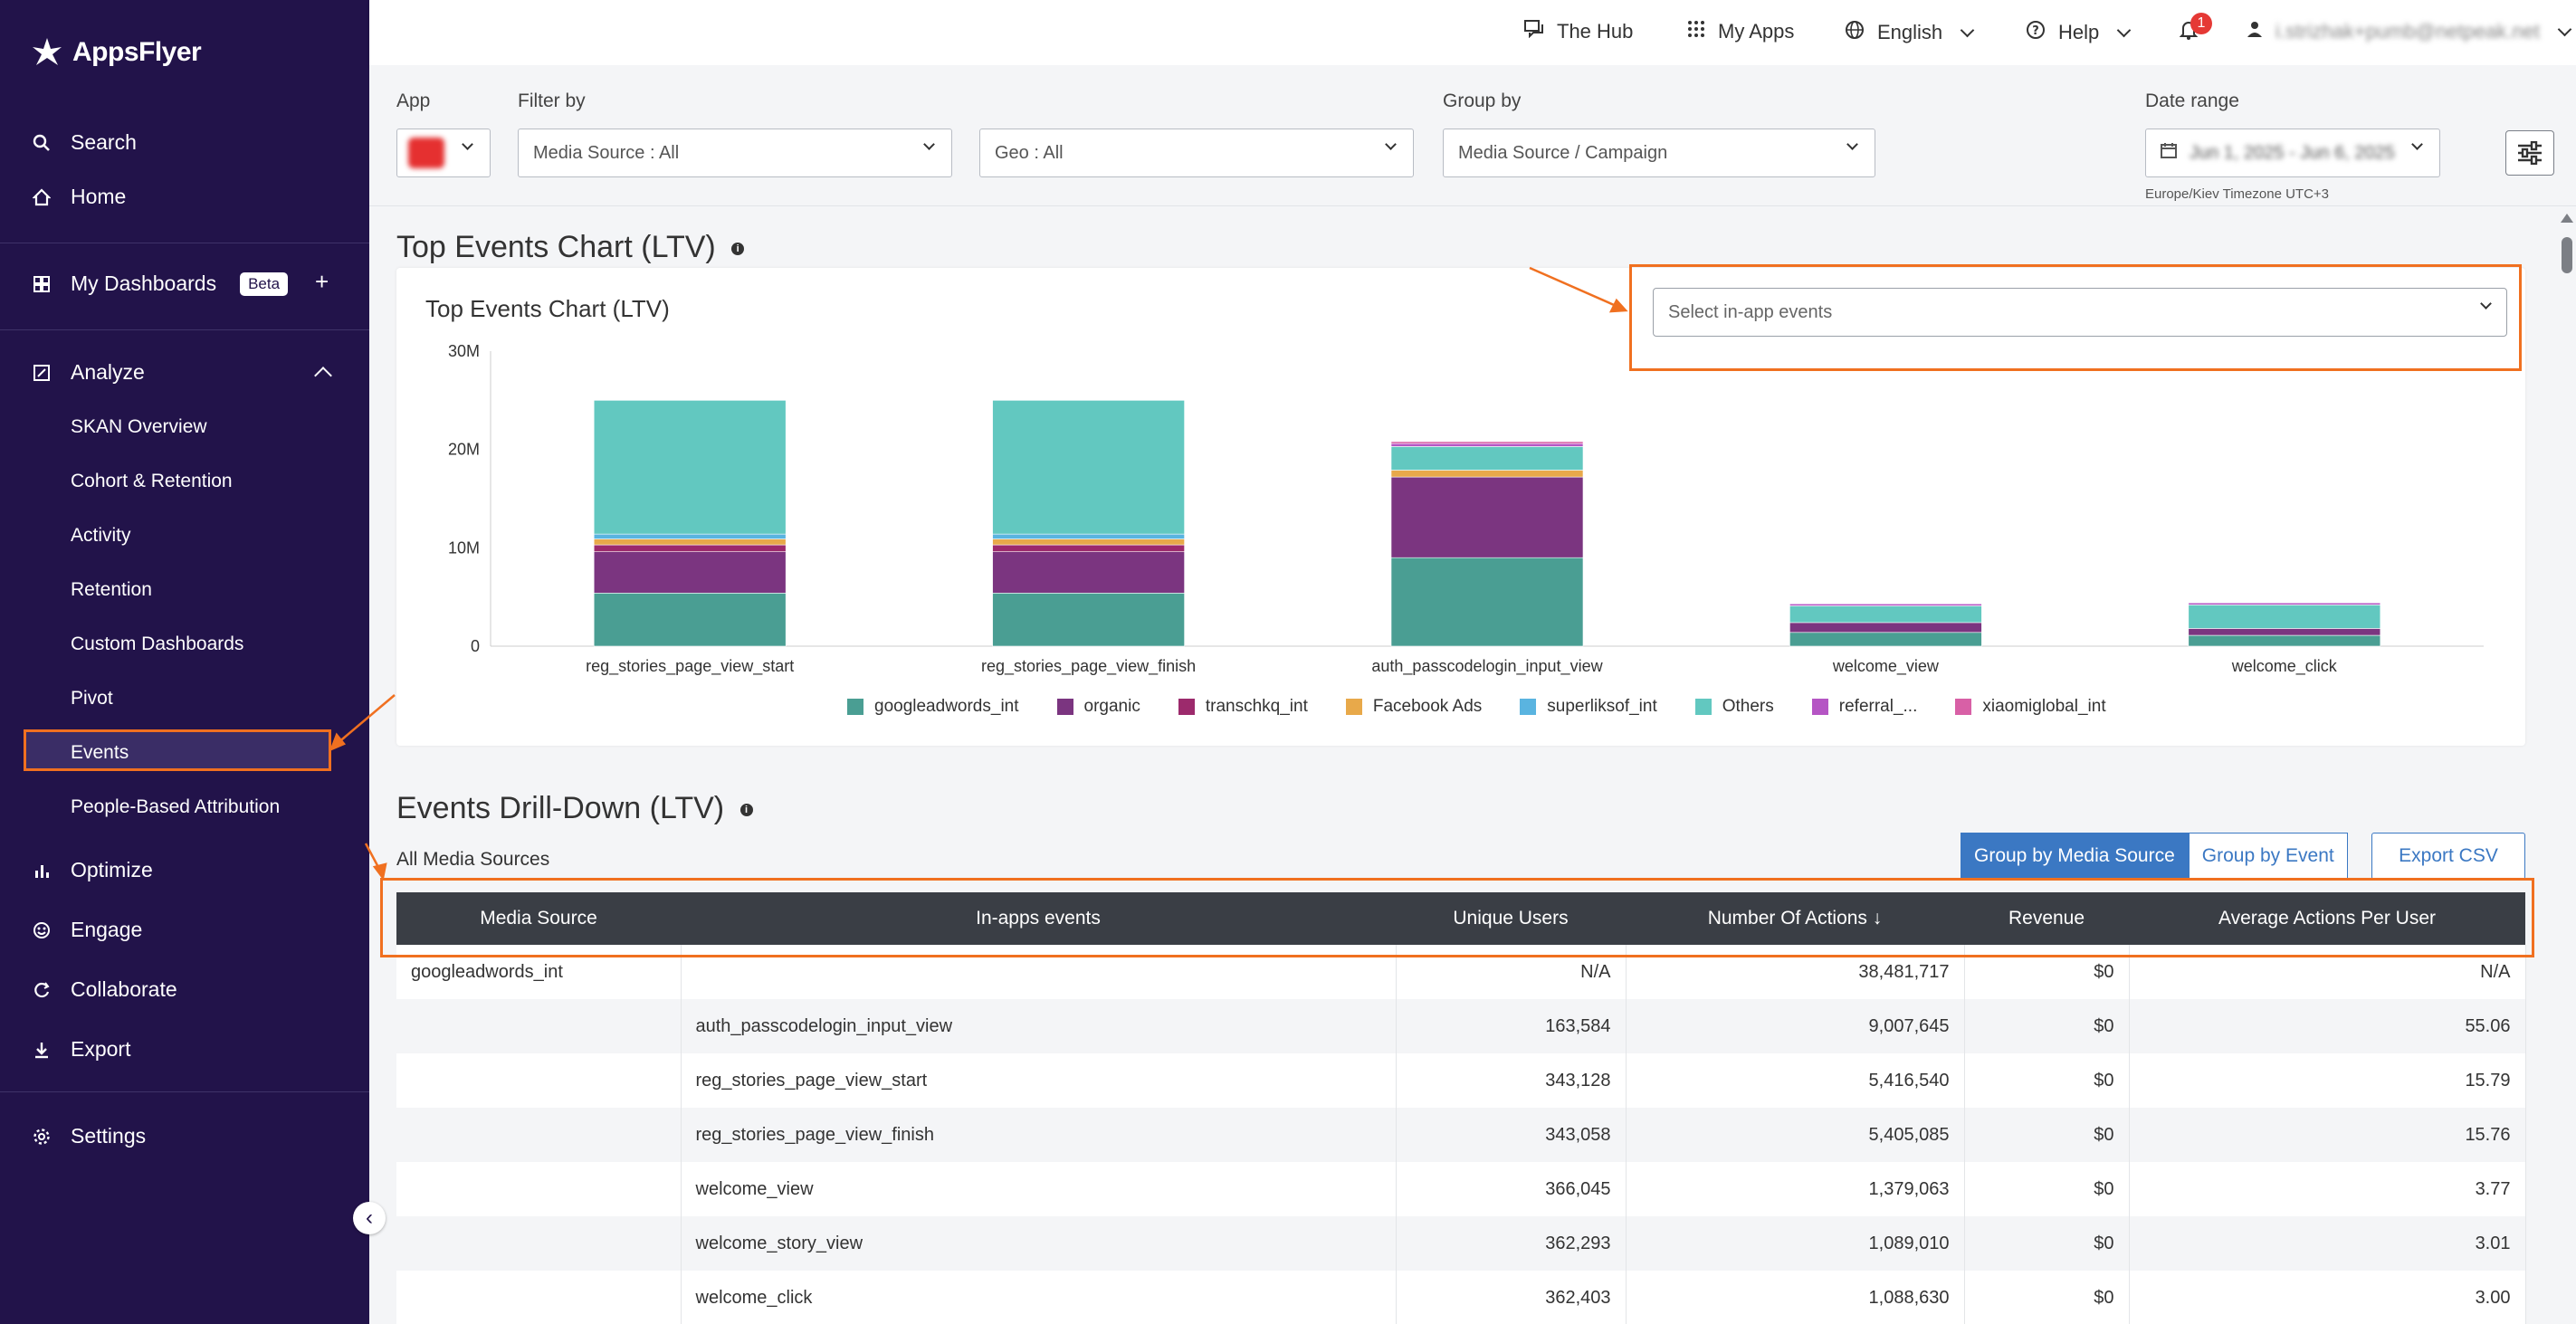 This screenshot has width=2576, height=1324. I want to click on media-source-filter-value: Media Source : All, so click(607, 153).